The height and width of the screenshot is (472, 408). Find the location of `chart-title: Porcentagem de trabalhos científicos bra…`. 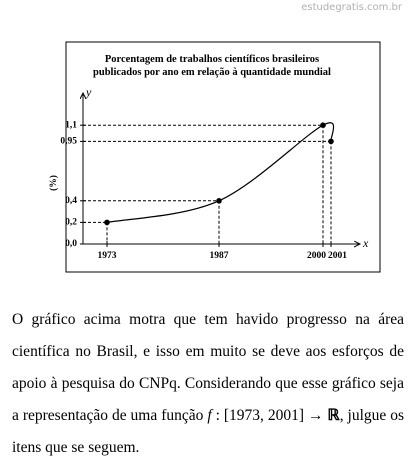

chart-title: Porcentagem de trabalhos científicos bra… is located at coordinates (212, 59).